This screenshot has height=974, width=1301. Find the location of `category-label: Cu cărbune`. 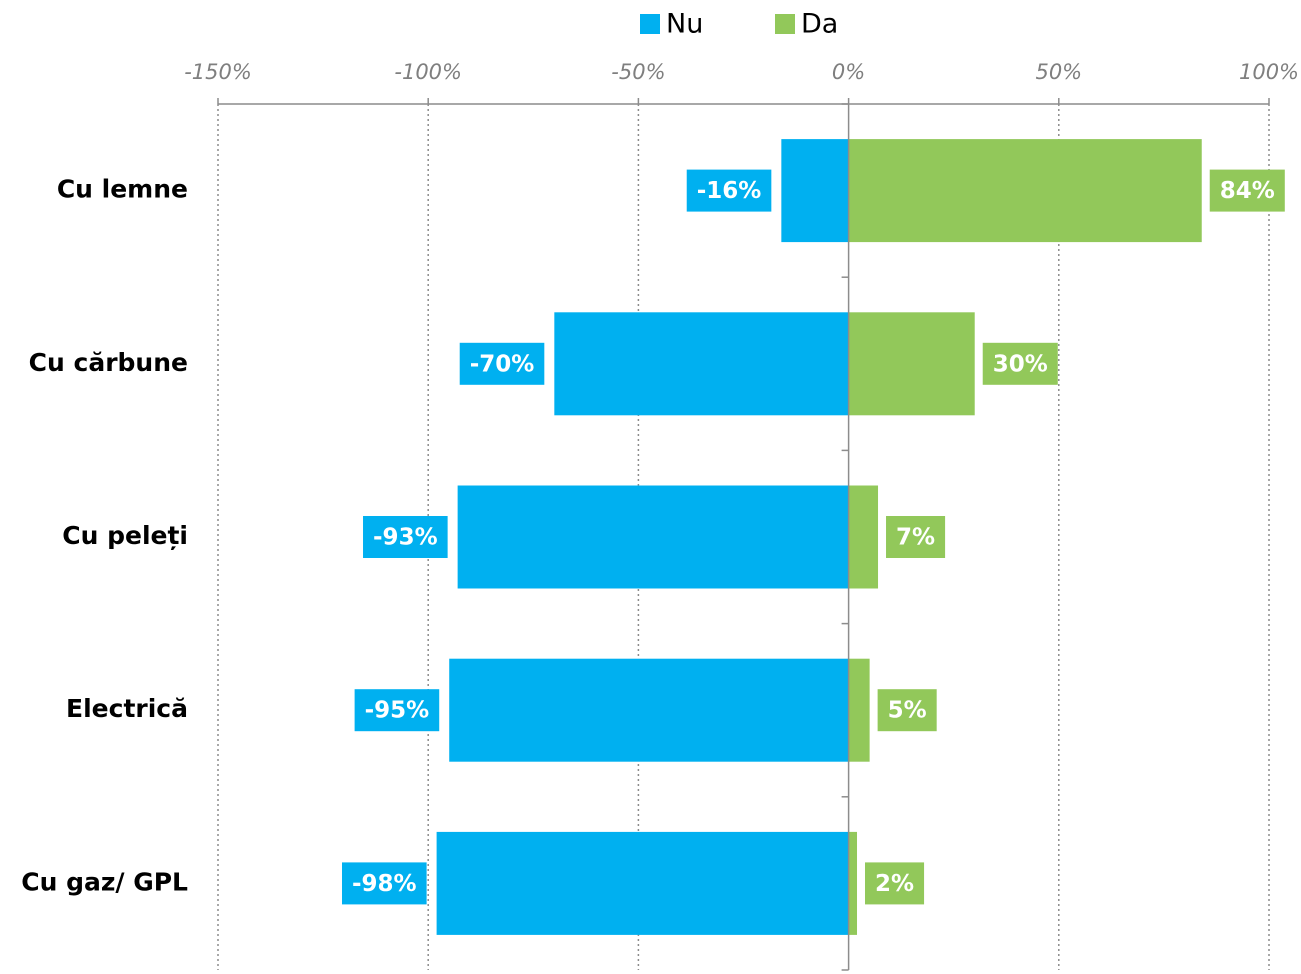

category-label: Cu cărbune is located at coordinates (108, 362).